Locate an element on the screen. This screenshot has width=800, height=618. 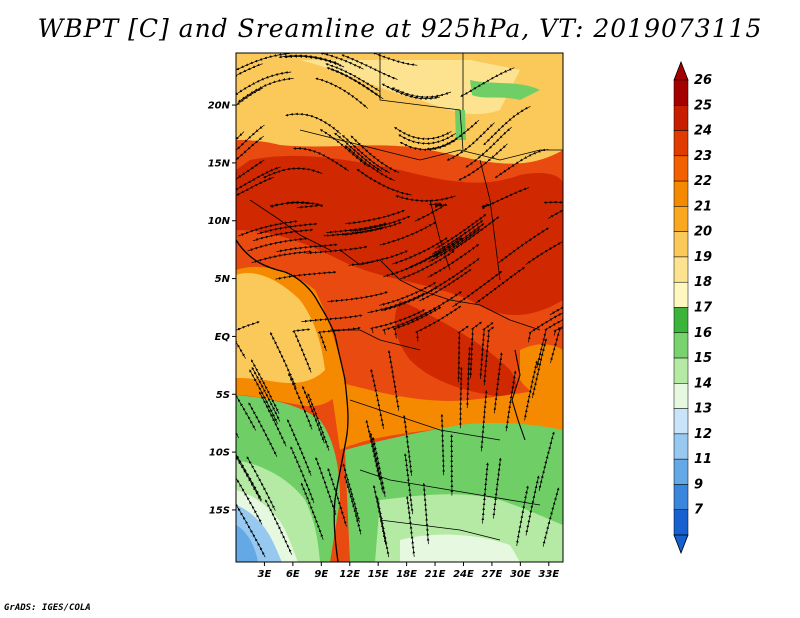
colorbar-label: 22 is located at coordinates (703, 181).